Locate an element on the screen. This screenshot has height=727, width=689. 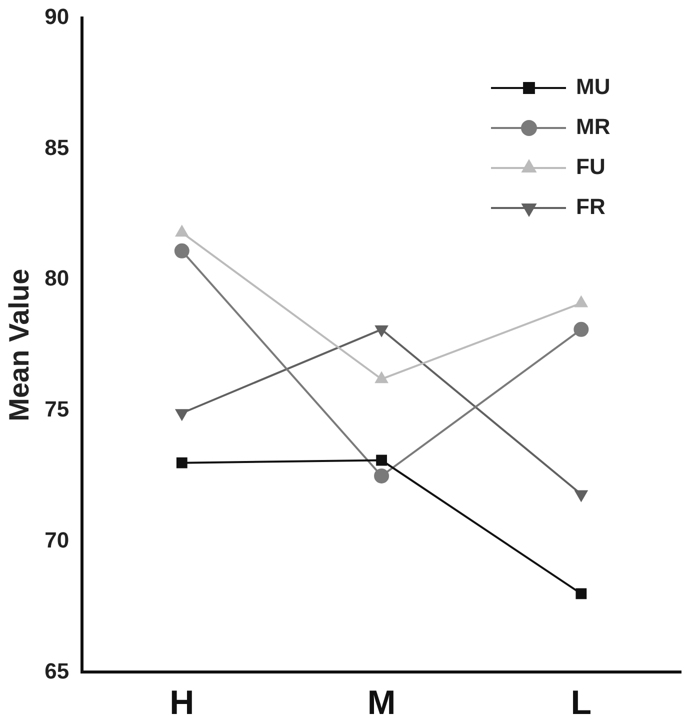
y-axis-title: Mean Value is located at coordinates (19, 345).